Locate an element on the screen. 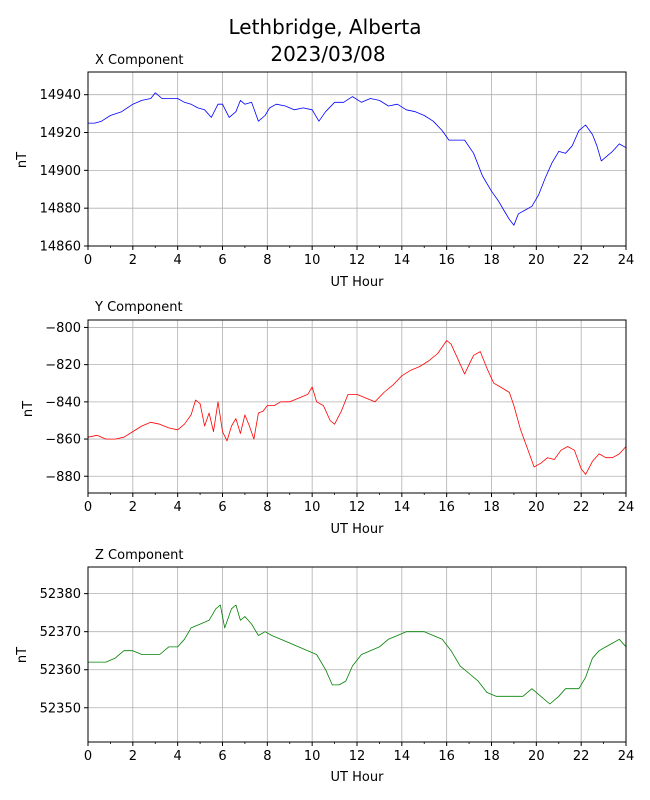  panel-title: X Component is located at coordinates (139, 60).